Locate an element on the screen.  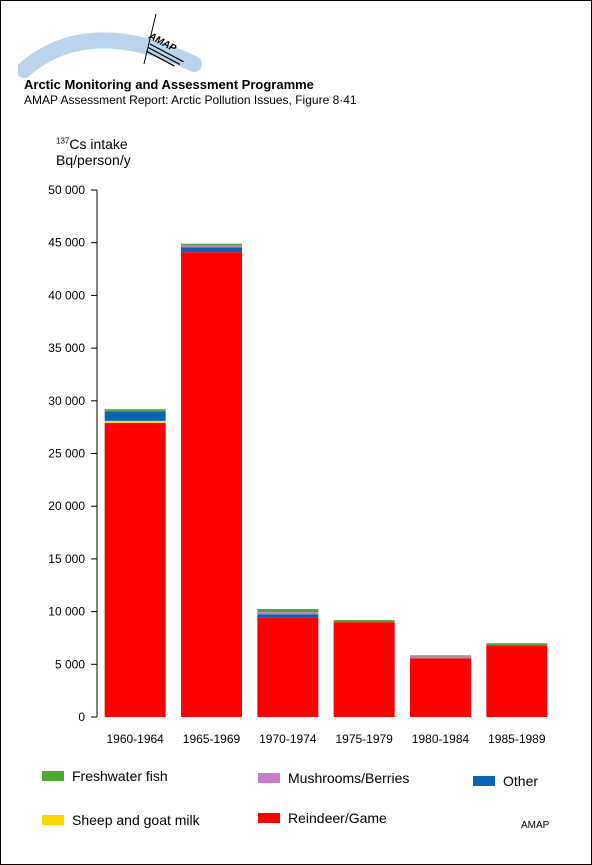
legend-label: Other is located at coordinates (521, 781).